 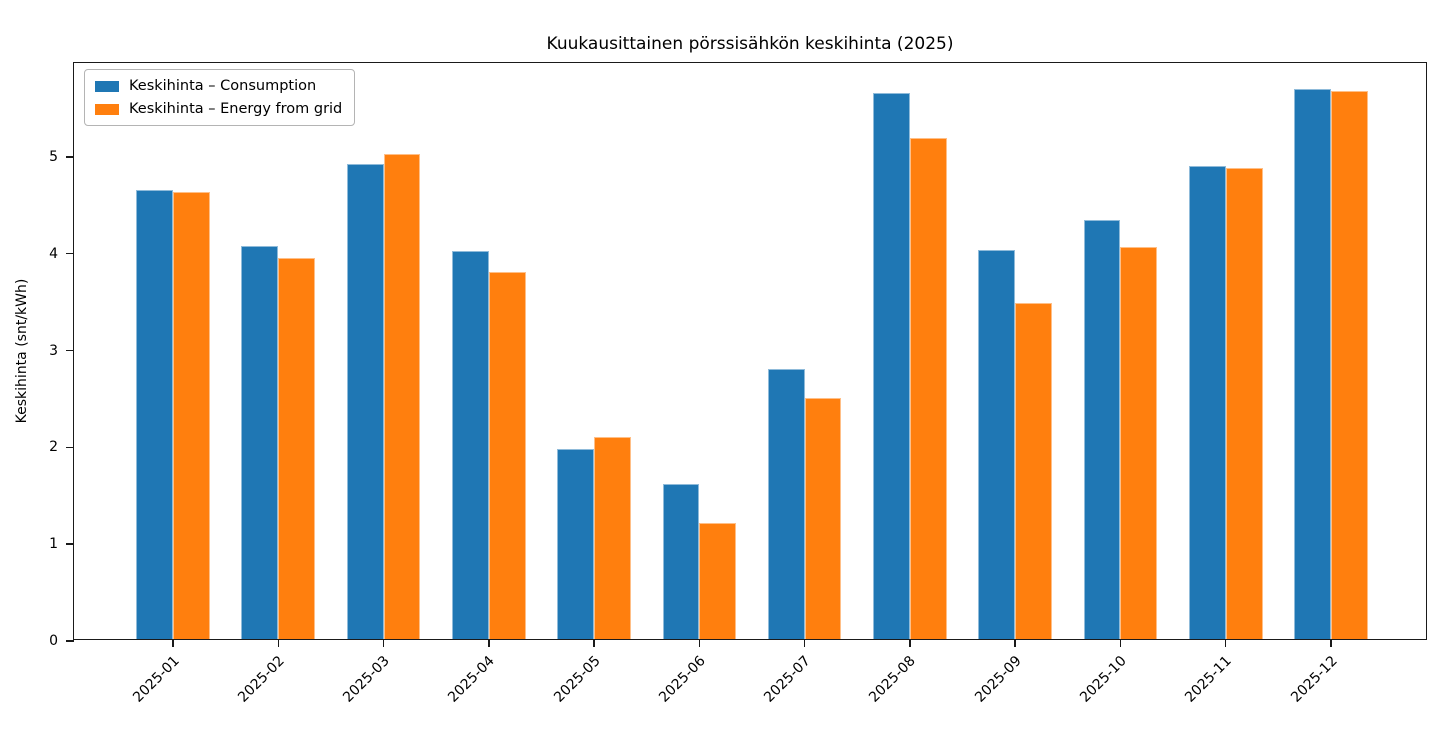 I want to click on x-tick-label-2025-11: 2025-11, so click(x=1209, y=679).